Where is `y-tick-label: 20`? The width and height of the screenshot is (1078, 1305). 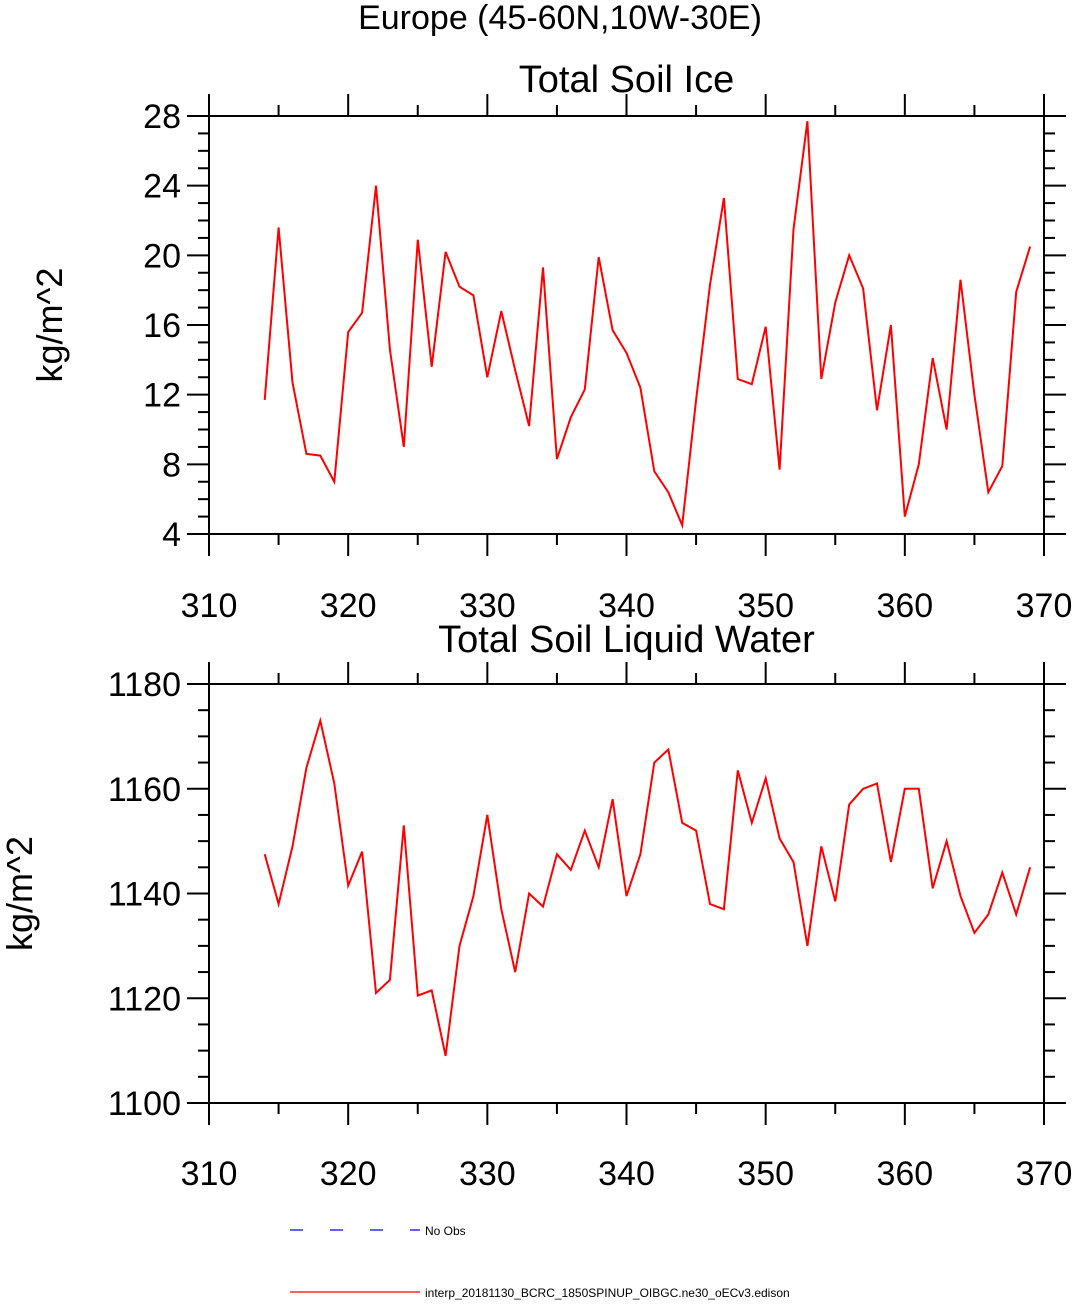
y-tick-label: 20 is located at coordinates (162, 256).